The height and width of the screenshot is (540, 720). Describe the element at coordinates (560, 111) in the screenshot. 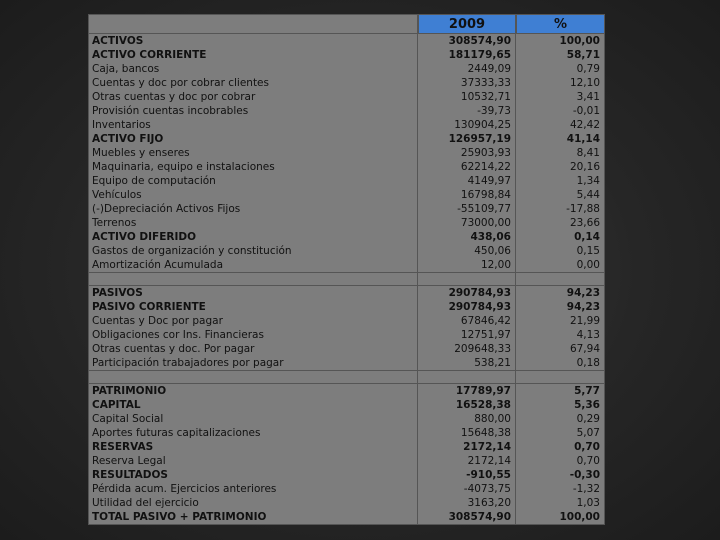

I see `row-percent: -0,01` at that location.